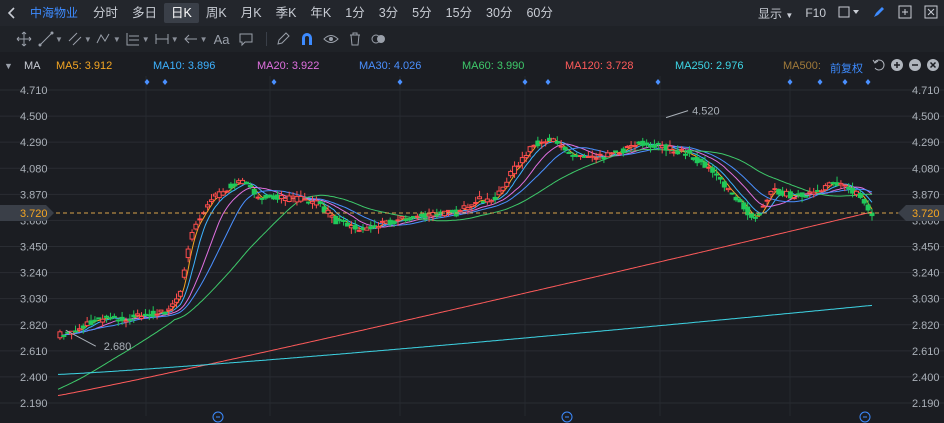 The image size is (944, 423). I want to click on toggle-tool, so click(379, 39).